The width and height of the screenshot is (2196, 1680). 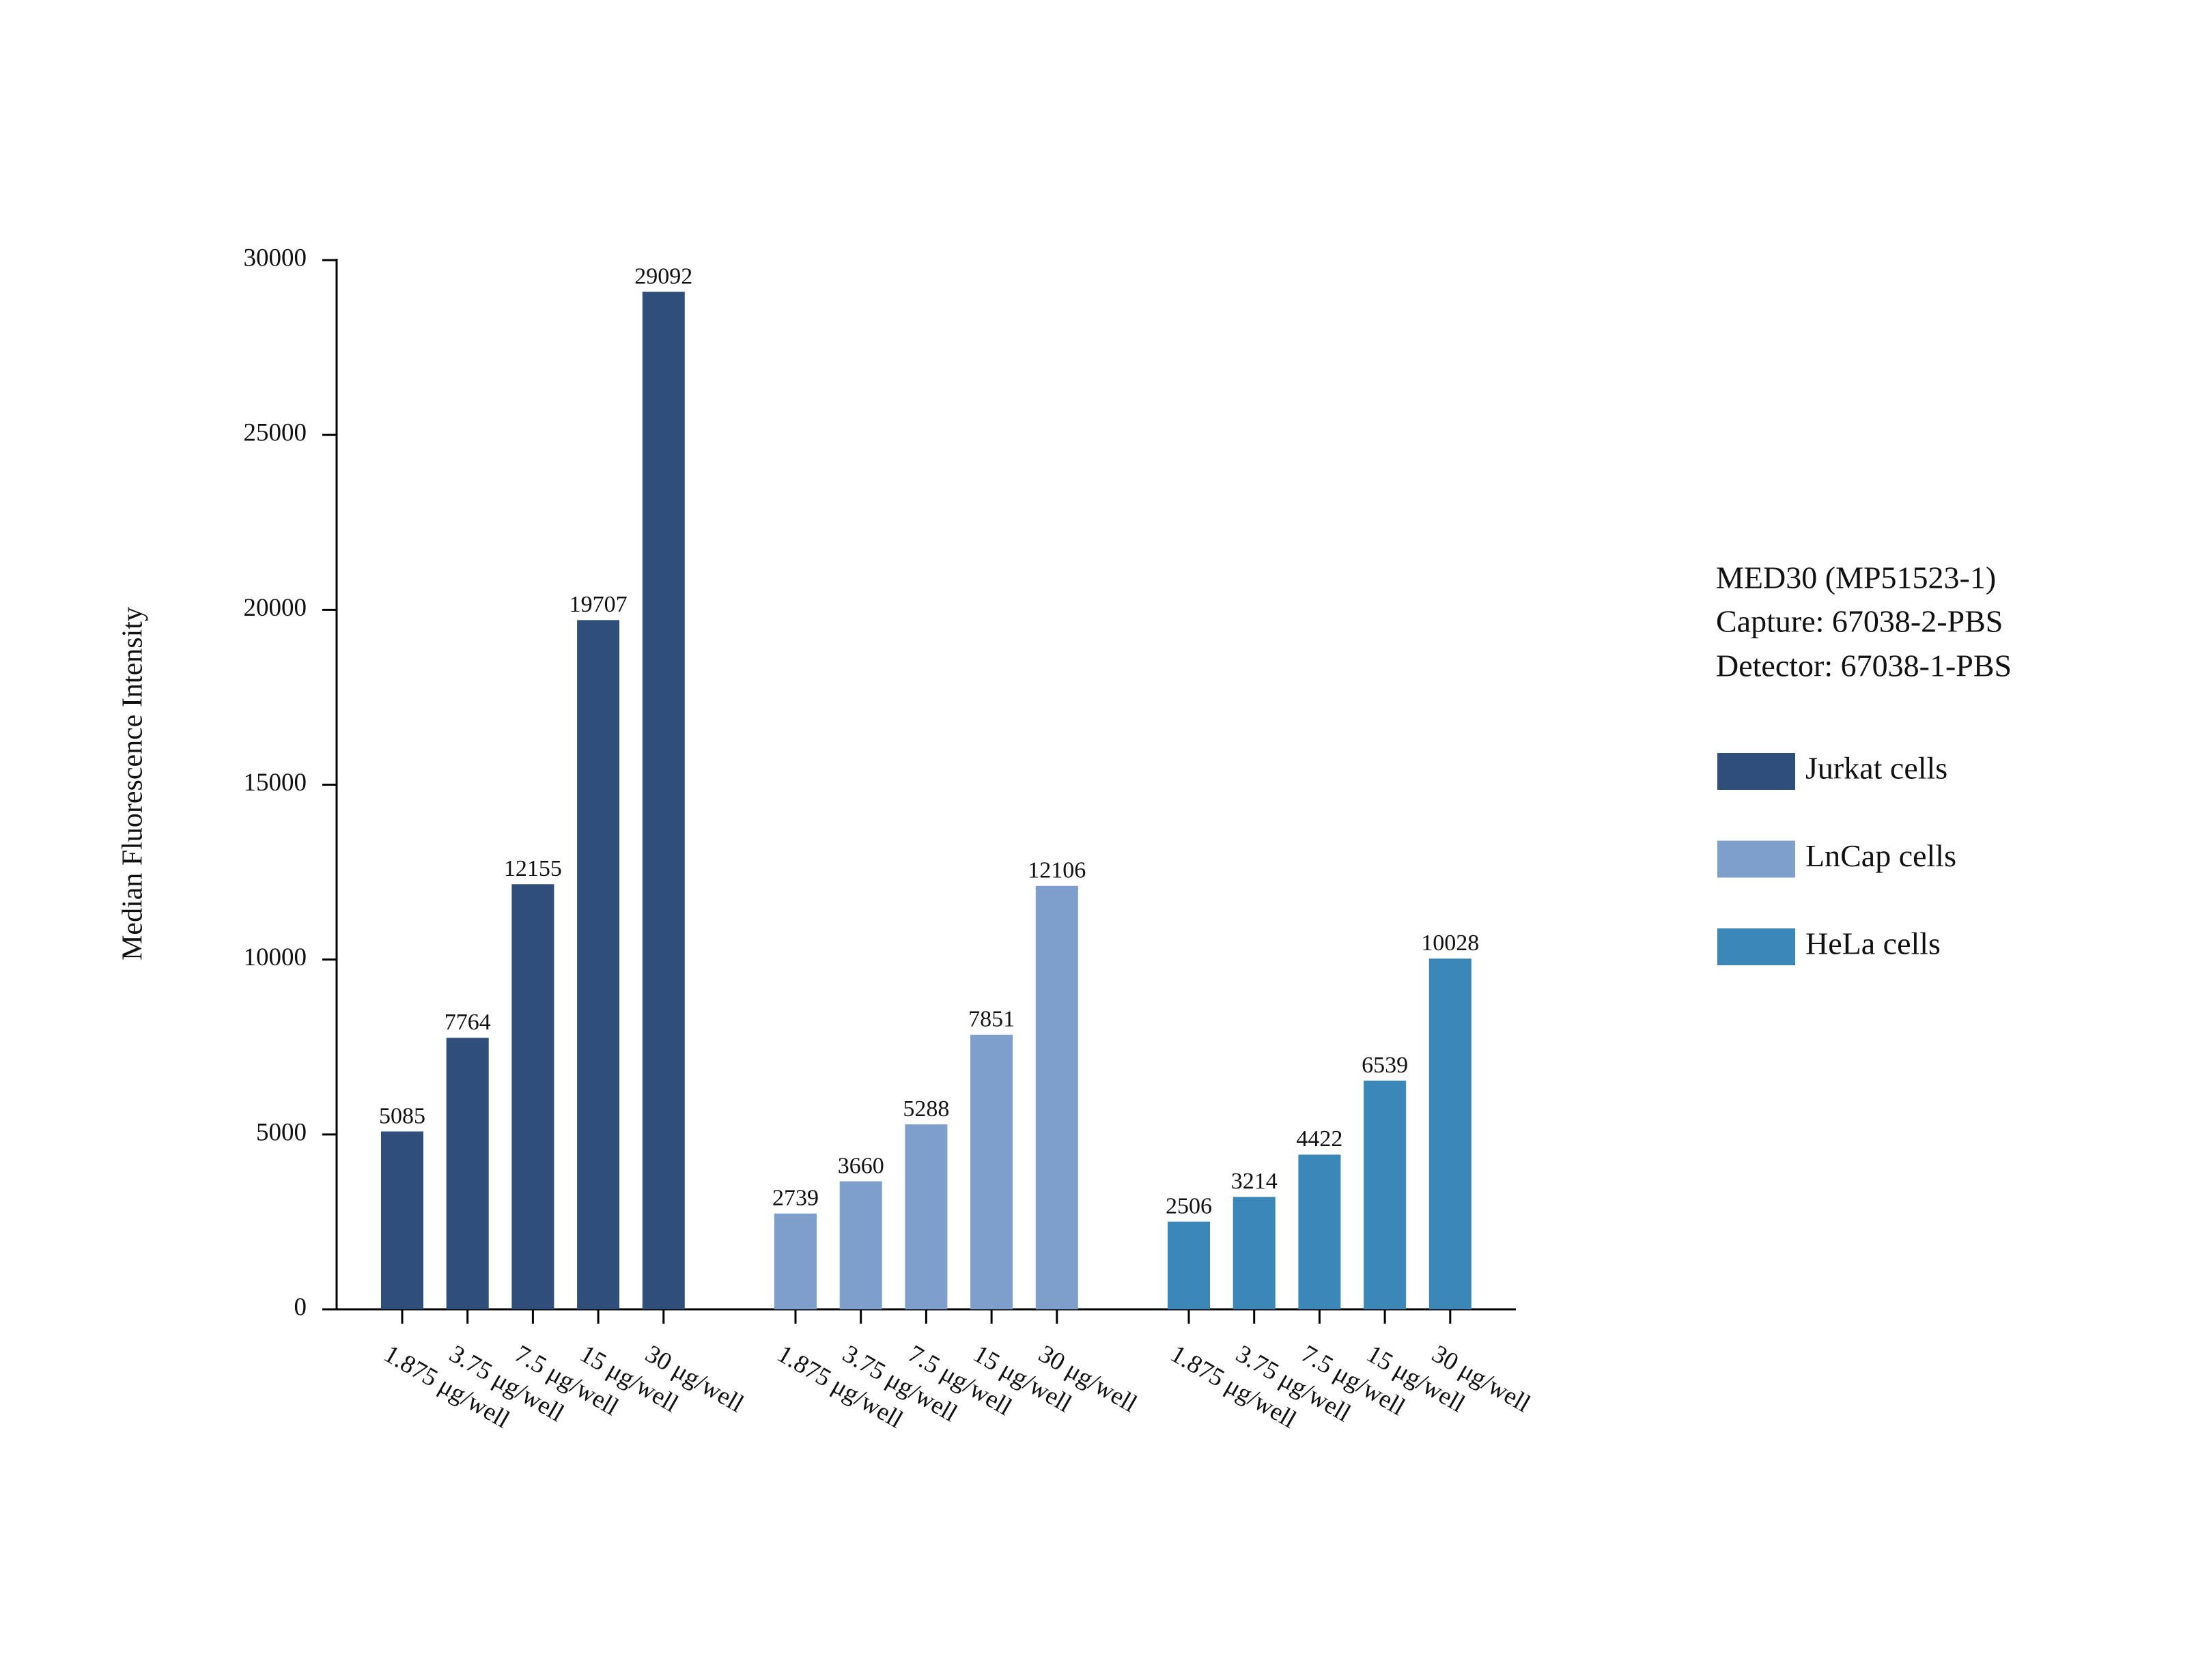 I want to click on y-tick-label: 15000, so click(x=275, y=783).